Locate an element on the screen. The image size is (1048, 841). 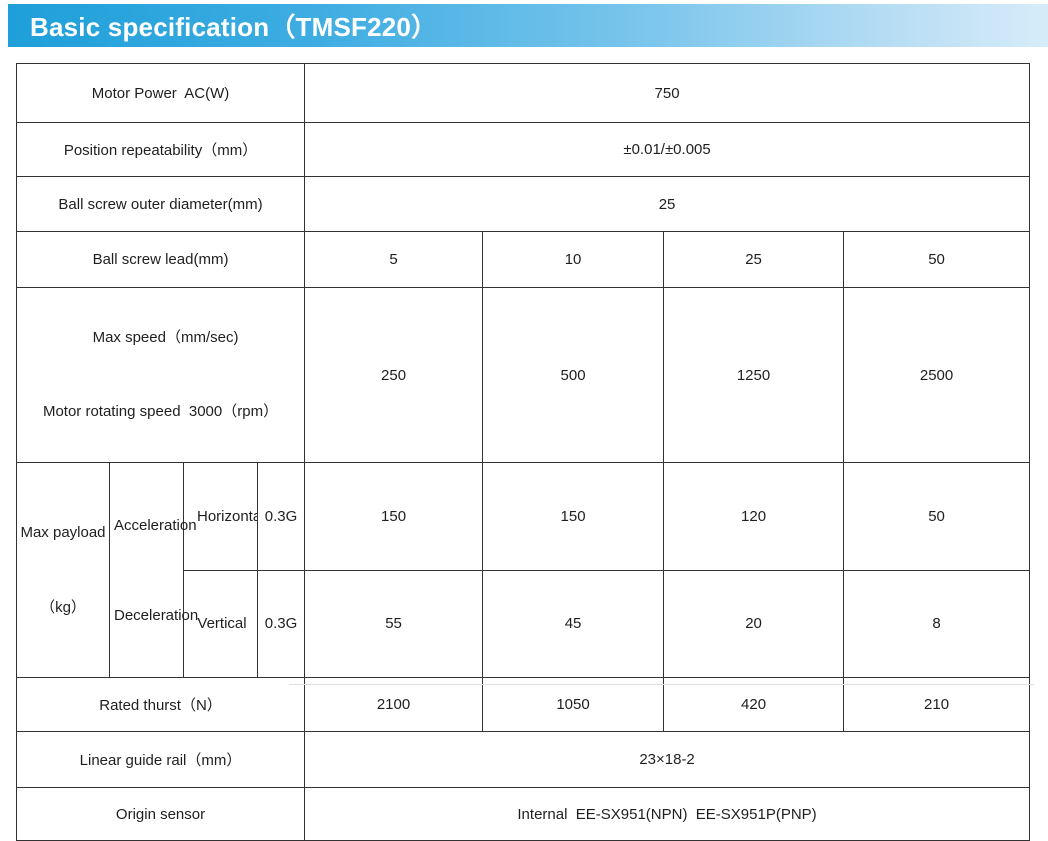
value-max-speed-2: 500 is located at coordinates (573, 375).